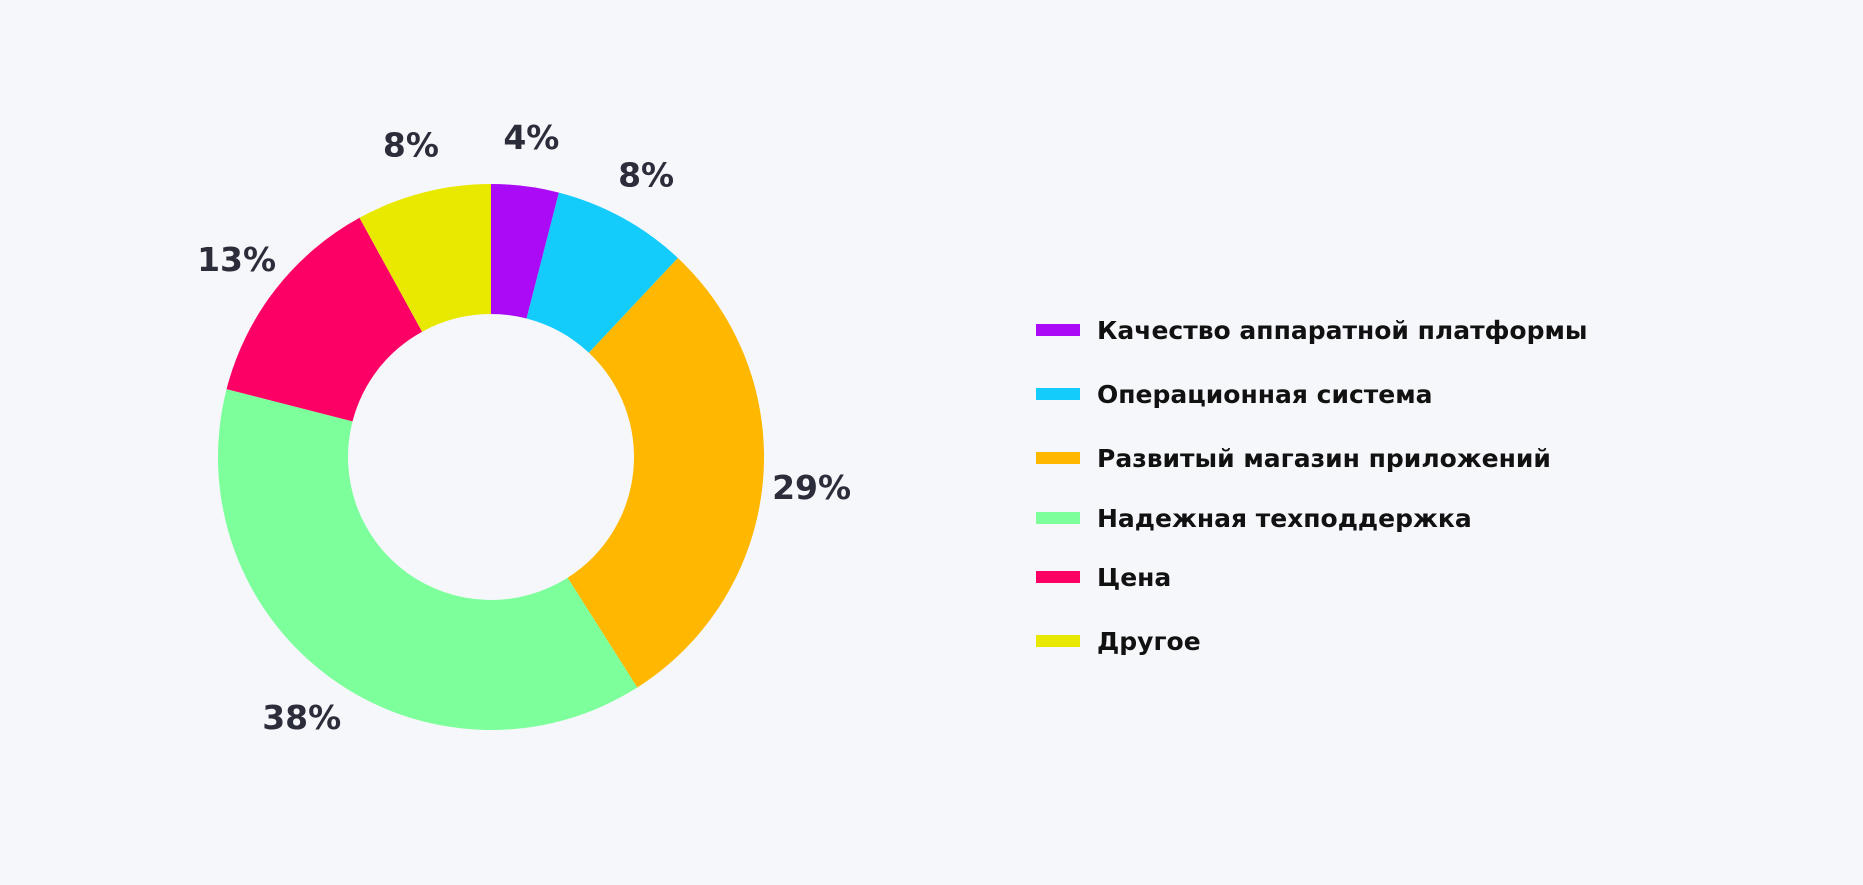  What do you see at coordinates (1134, 577) in the screenshot?
I see `legend-label: Цена` at bounding box center [1134, 577].